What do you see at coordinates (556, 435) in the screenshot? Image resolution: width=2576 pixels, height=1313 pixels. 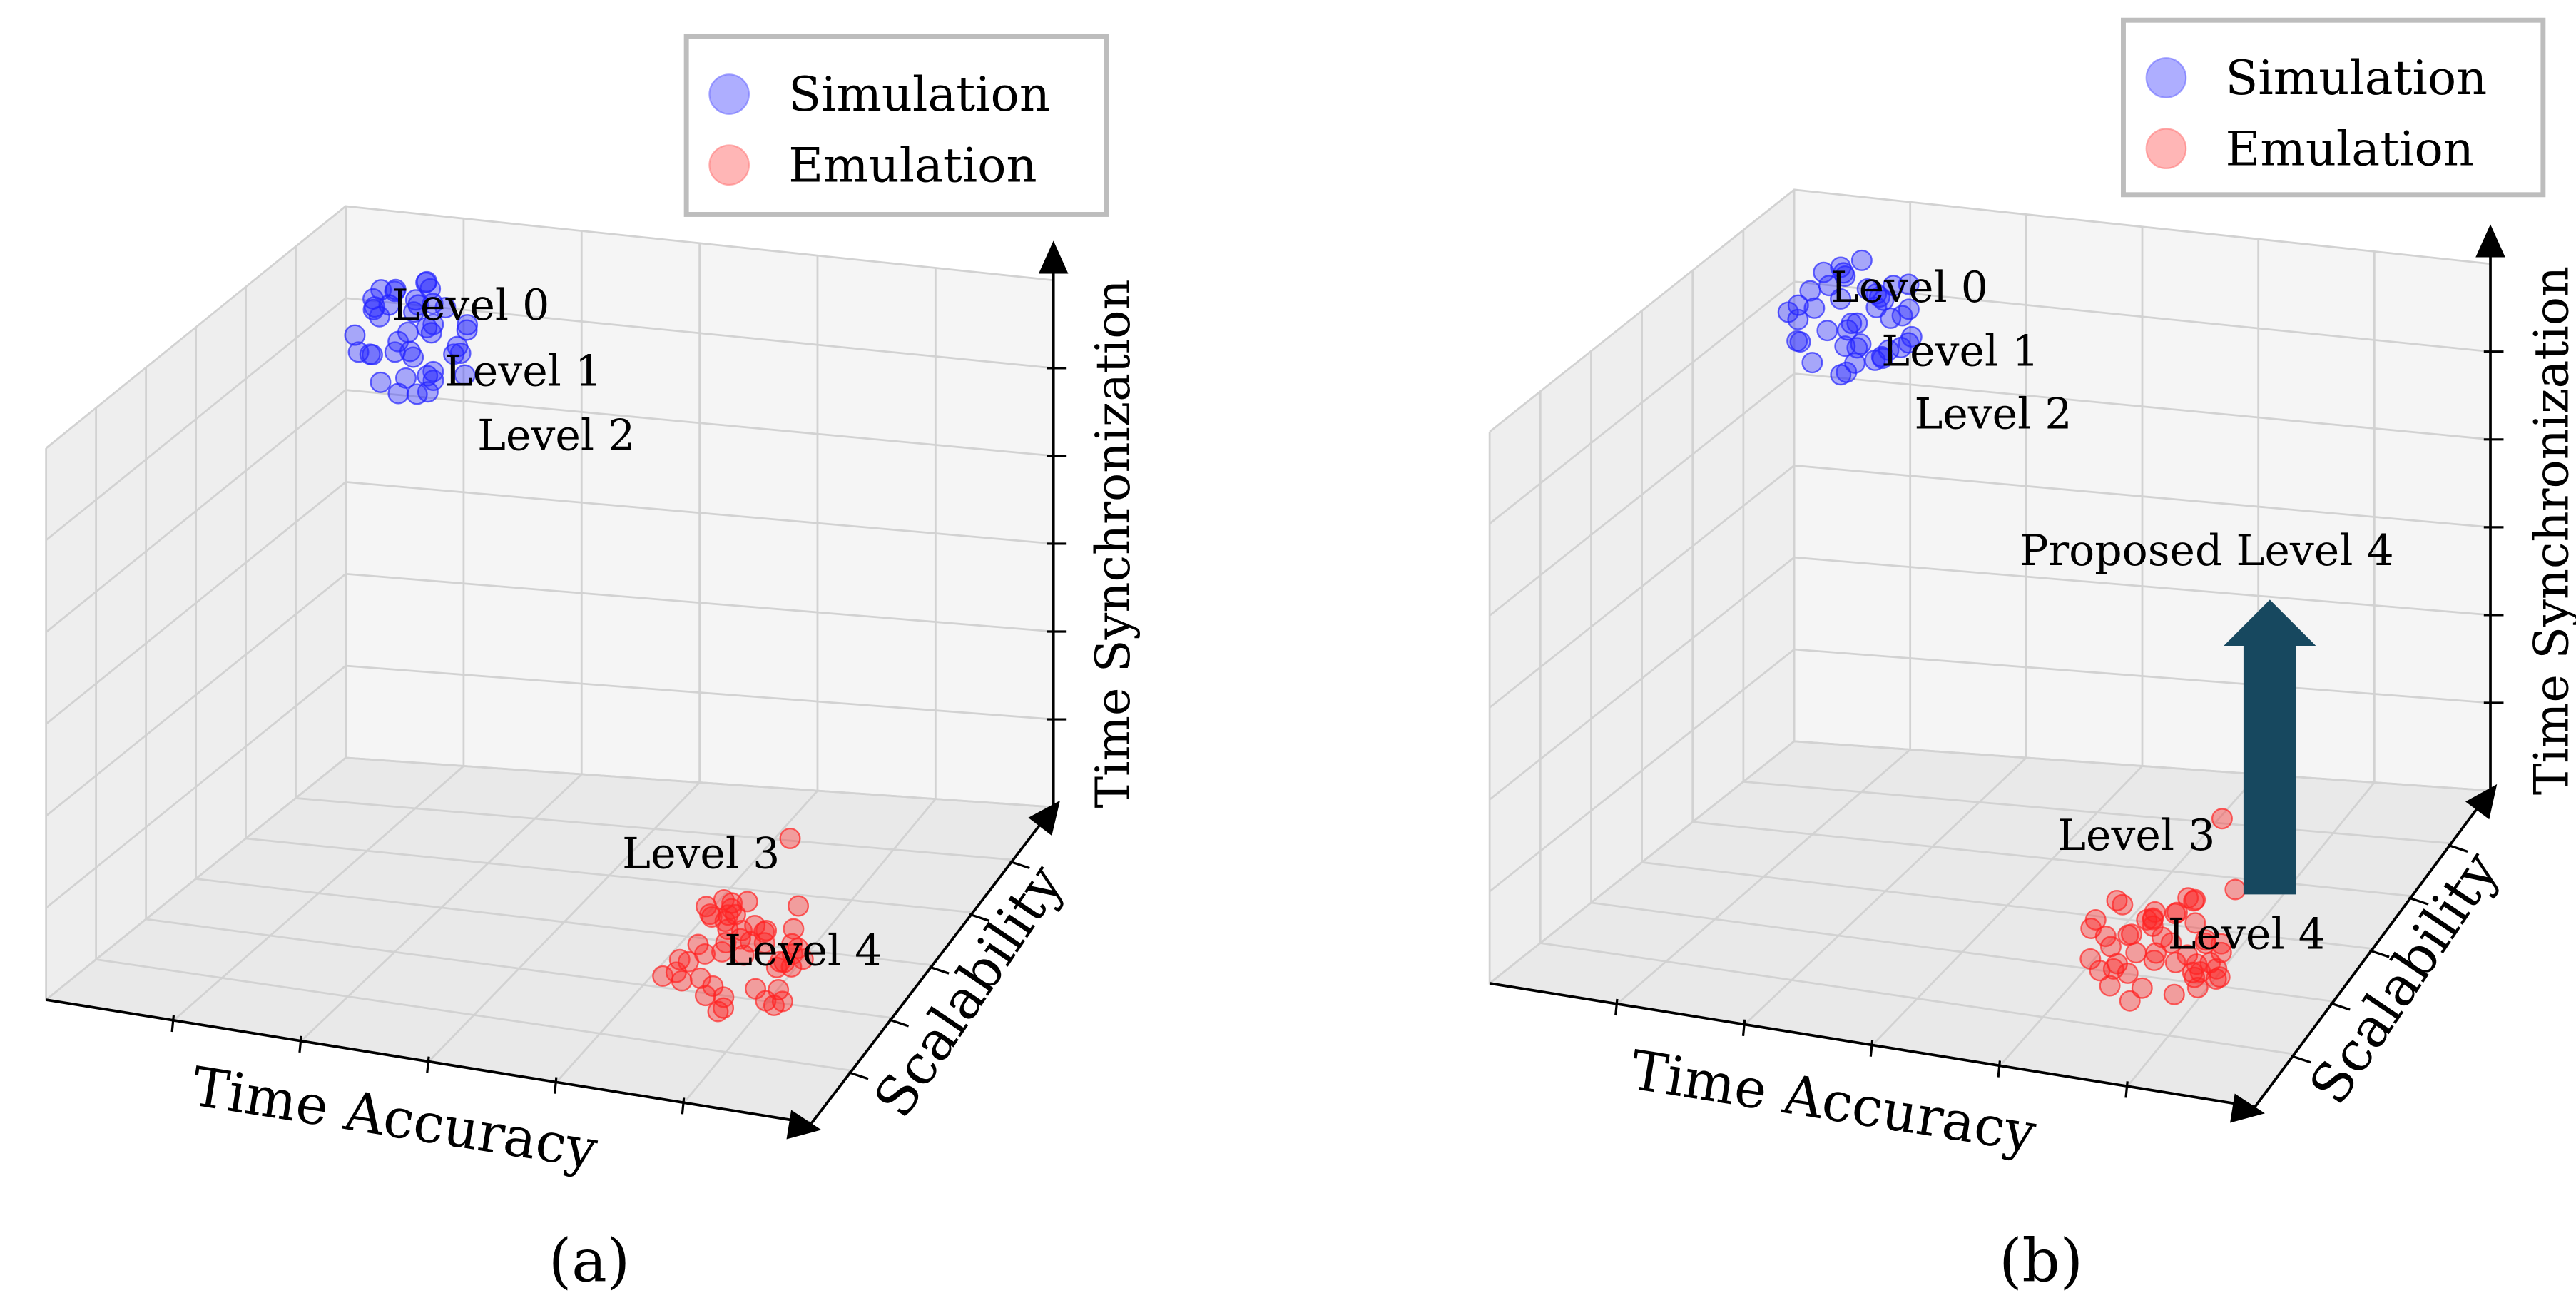 I see `annotation-level: Level 2` at bounding box center [556, 435].